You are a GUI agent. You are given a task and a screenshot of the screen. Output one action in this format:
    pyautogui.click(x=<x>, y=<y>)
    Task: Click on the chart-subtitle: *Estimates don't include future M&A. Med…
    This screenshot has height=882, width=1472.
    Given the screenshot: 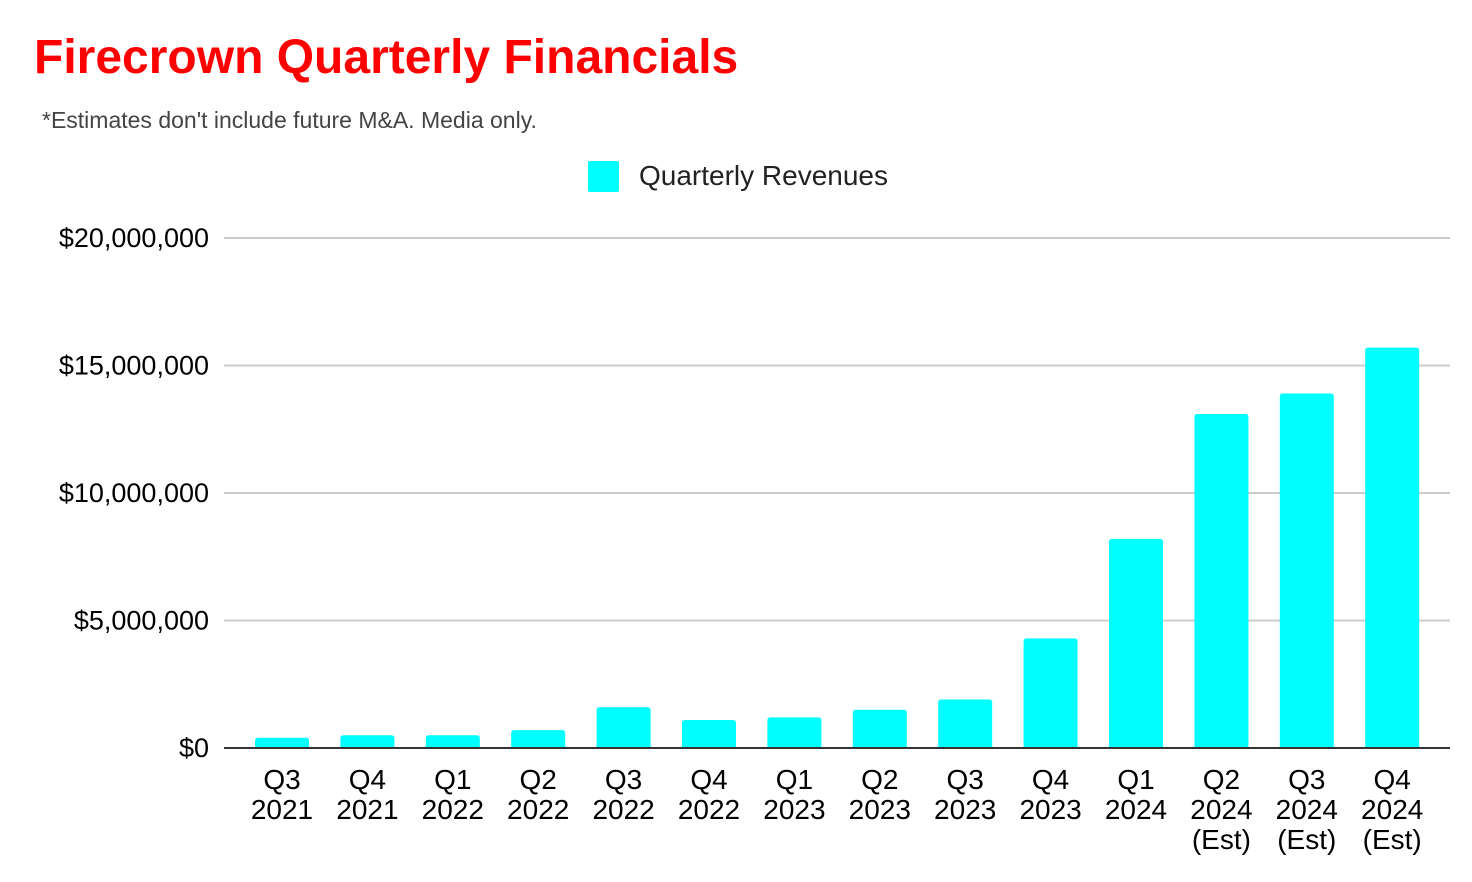 What is the action you would take?
    pyautogui.click(x=289, y=120)
    